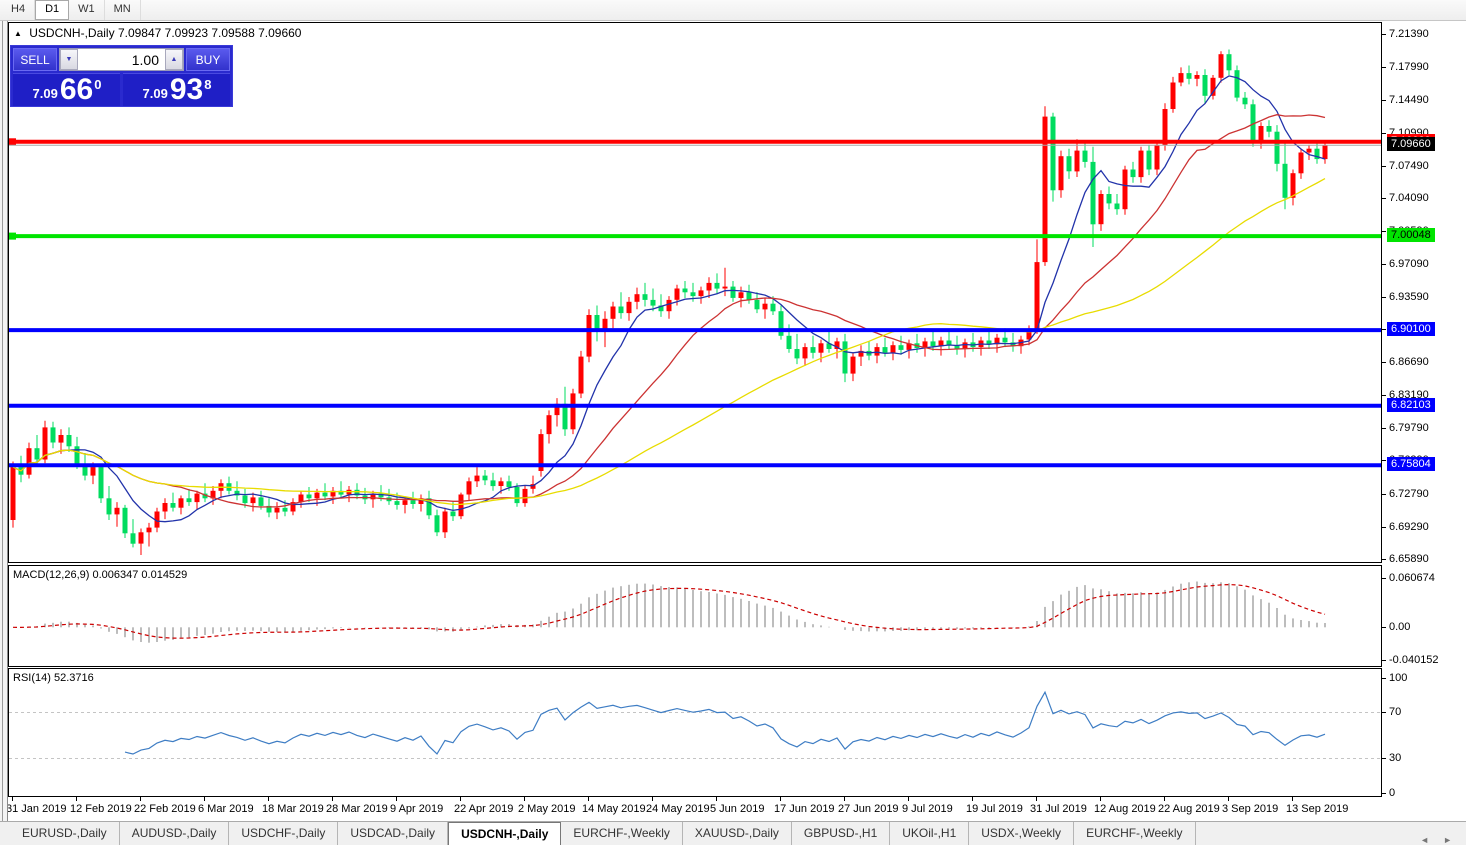  I want to click on macd-axis-tick-label: 0.060674, so click(1412, 578).